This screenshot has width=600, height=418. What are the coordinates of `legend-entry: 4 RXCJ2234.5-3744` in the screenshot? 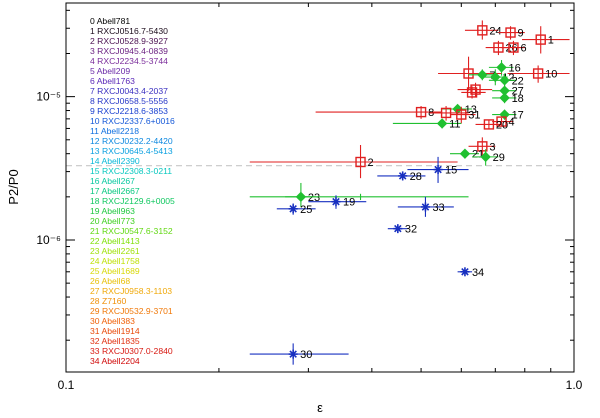 It's located at (129, 61).